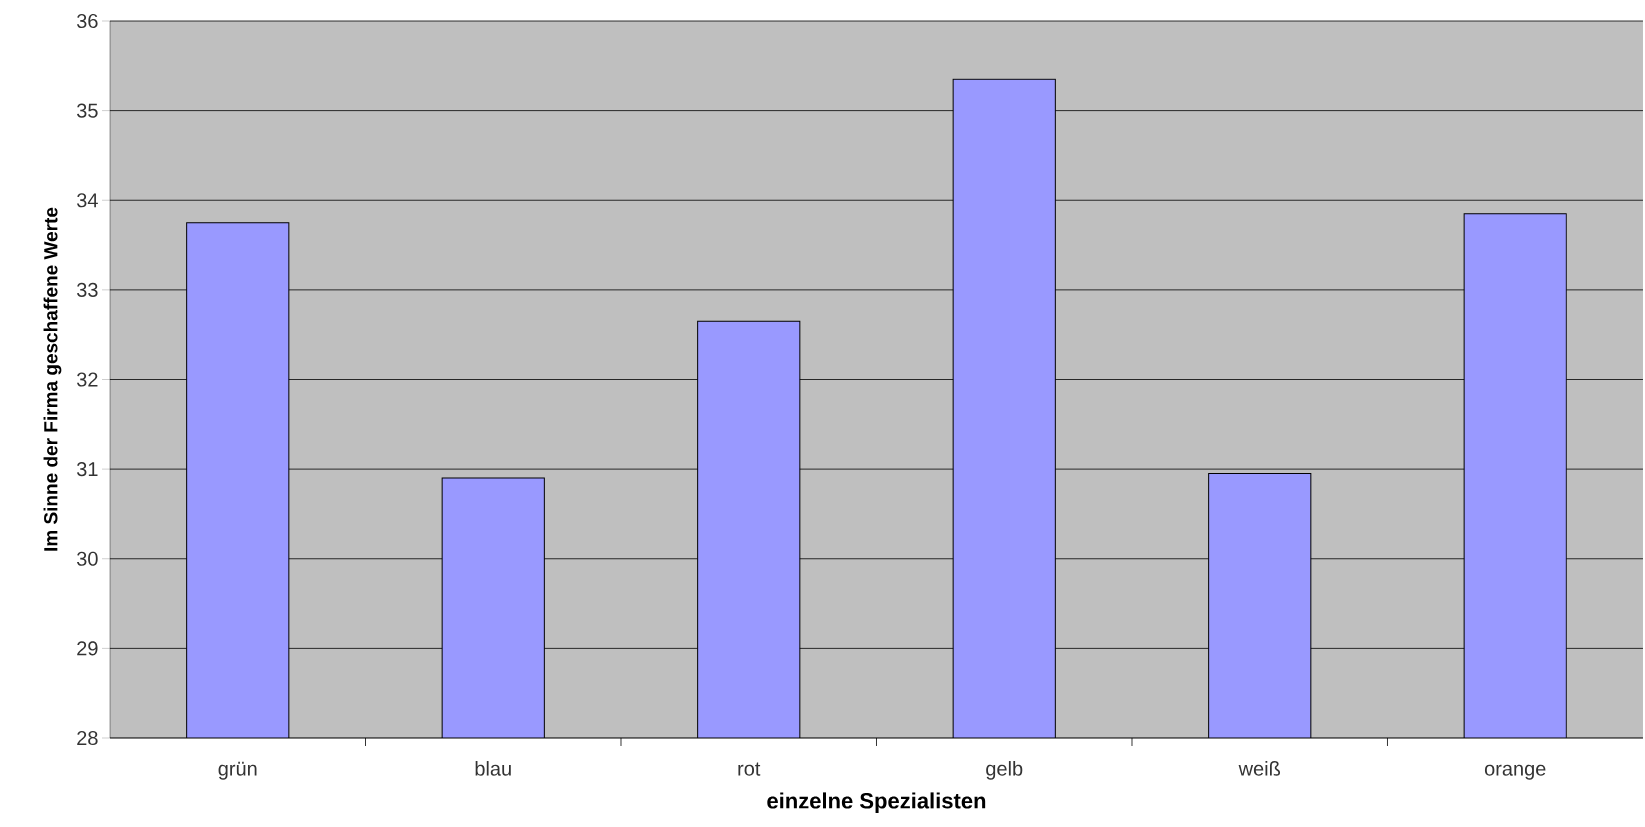 This screenshot has height=827, width=1645. I want to click on x-tick-label: weiß, so click(1259, 768).